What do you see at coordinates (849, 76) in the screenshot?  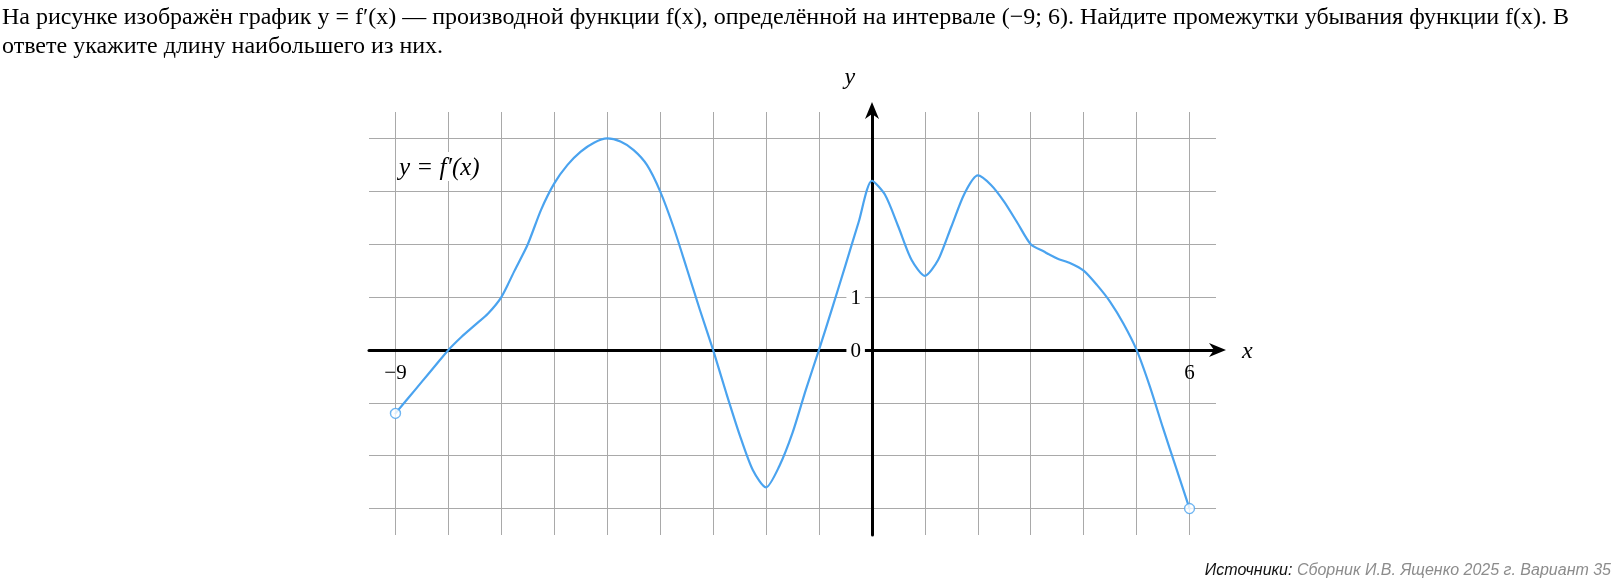 I see `y-axis-title: y` at bounding box center [849, 76].